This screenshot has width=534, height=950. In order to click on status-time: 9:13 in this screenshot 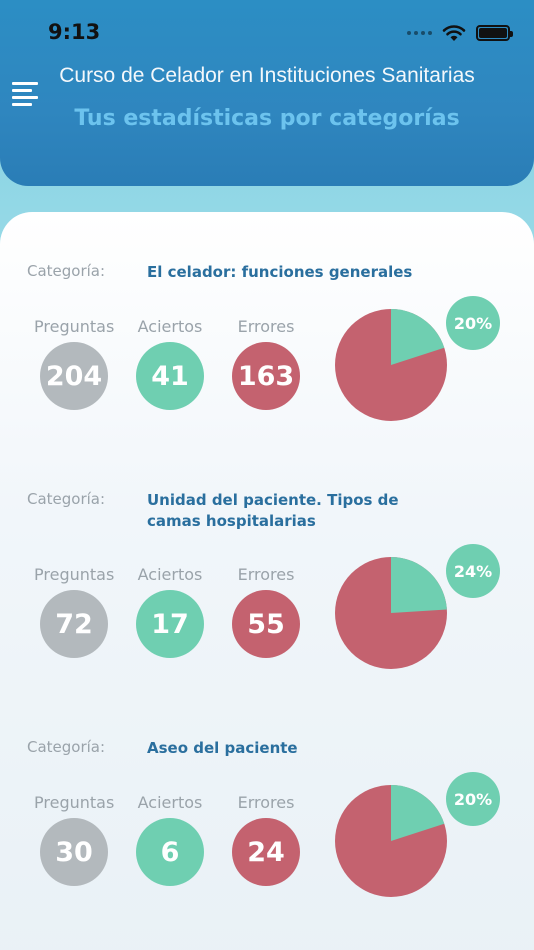, I will do `click(74, 32)`.